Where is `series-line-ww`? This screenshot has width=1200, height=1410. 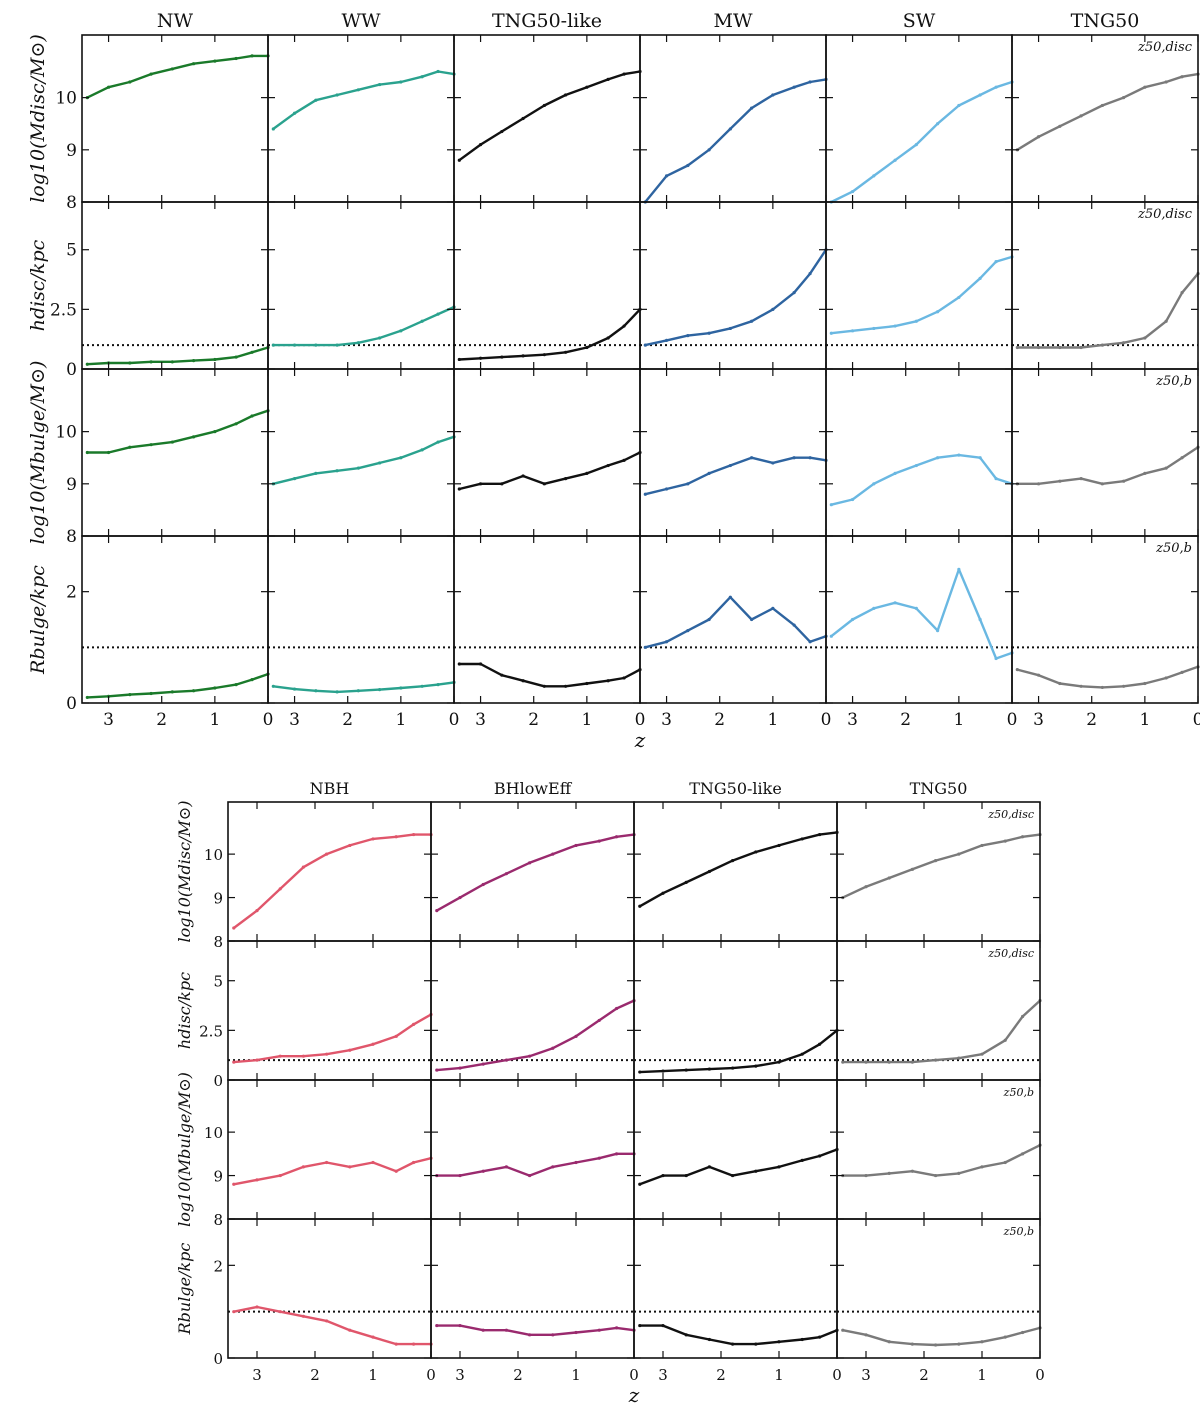
series-line-ww is located at coordinates (363, 100).